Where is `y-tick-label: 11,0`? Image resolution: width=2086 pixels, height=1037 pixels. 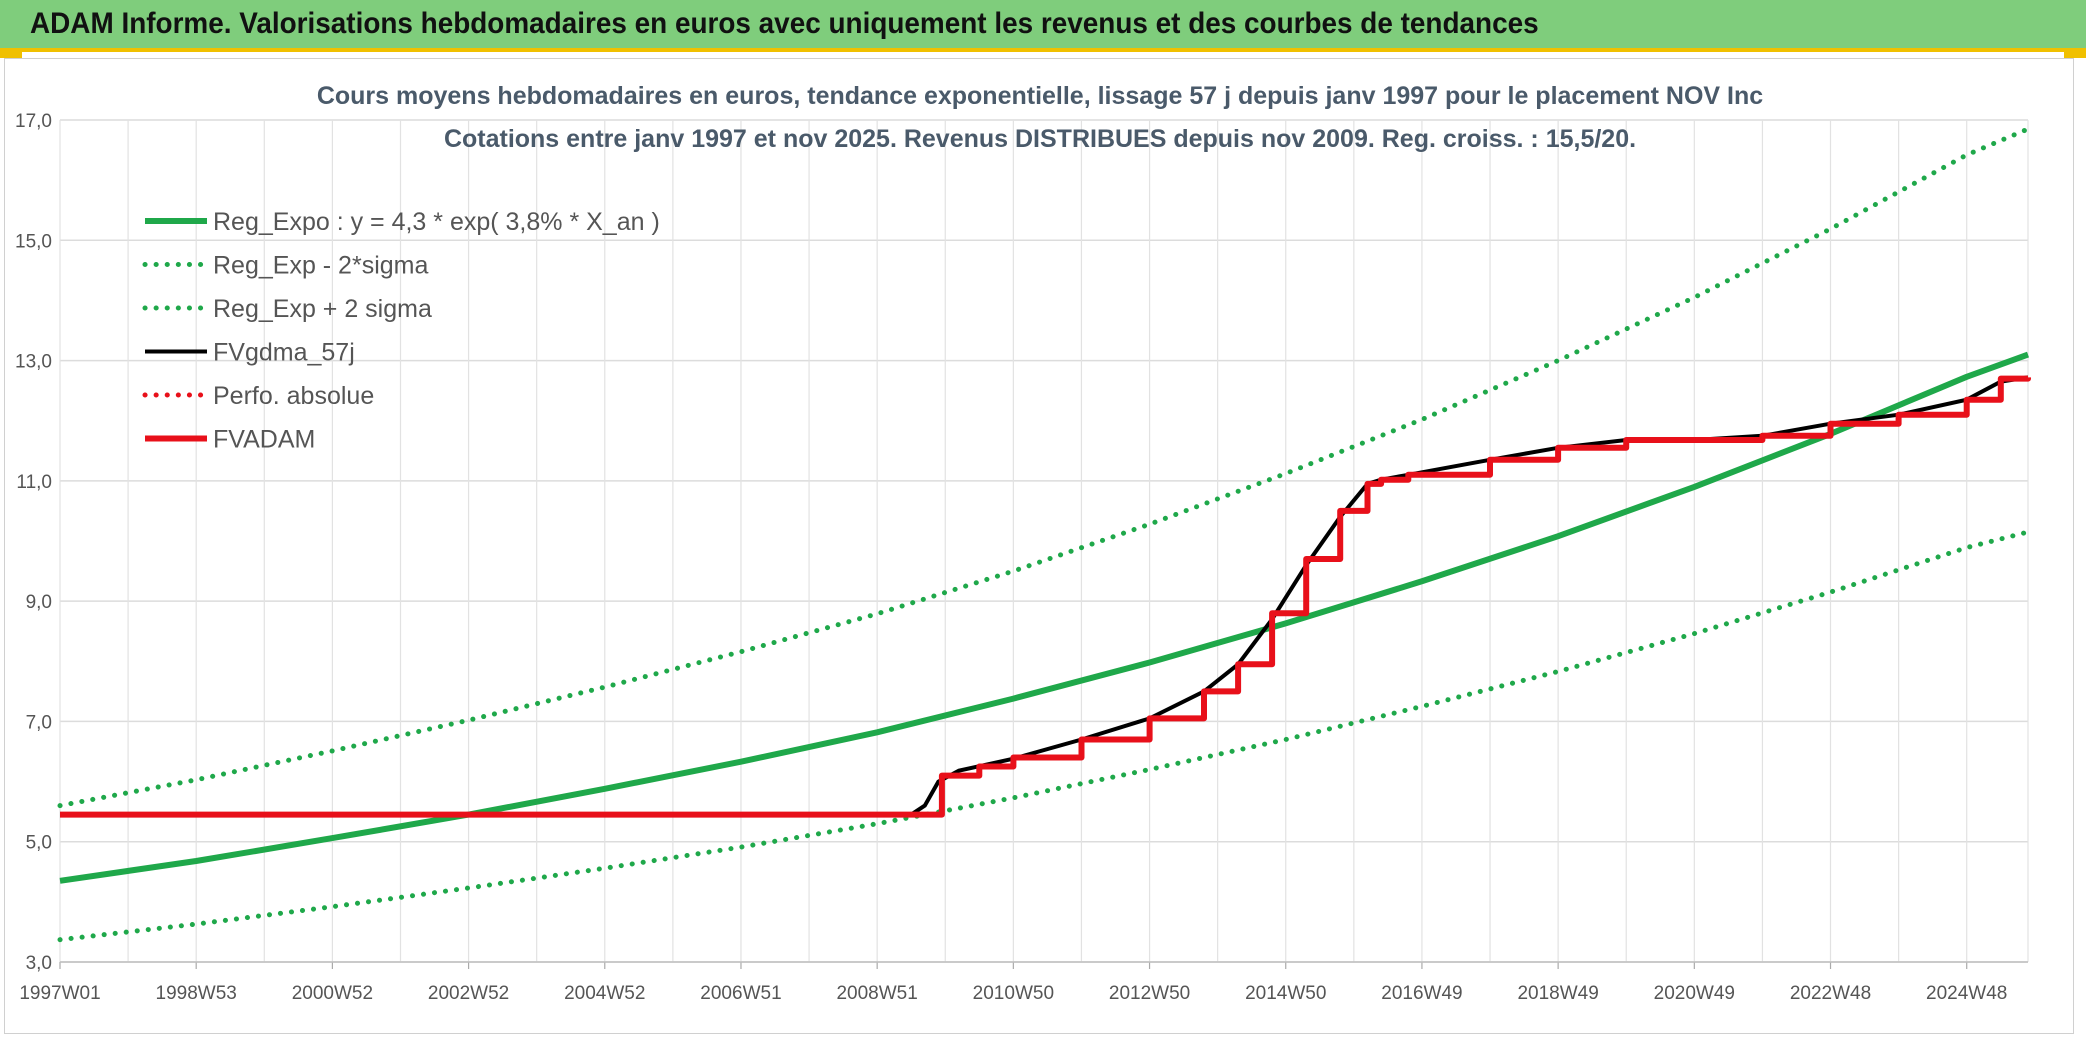
y-tick-label: 11,0 is located at coordinates (34, 482).